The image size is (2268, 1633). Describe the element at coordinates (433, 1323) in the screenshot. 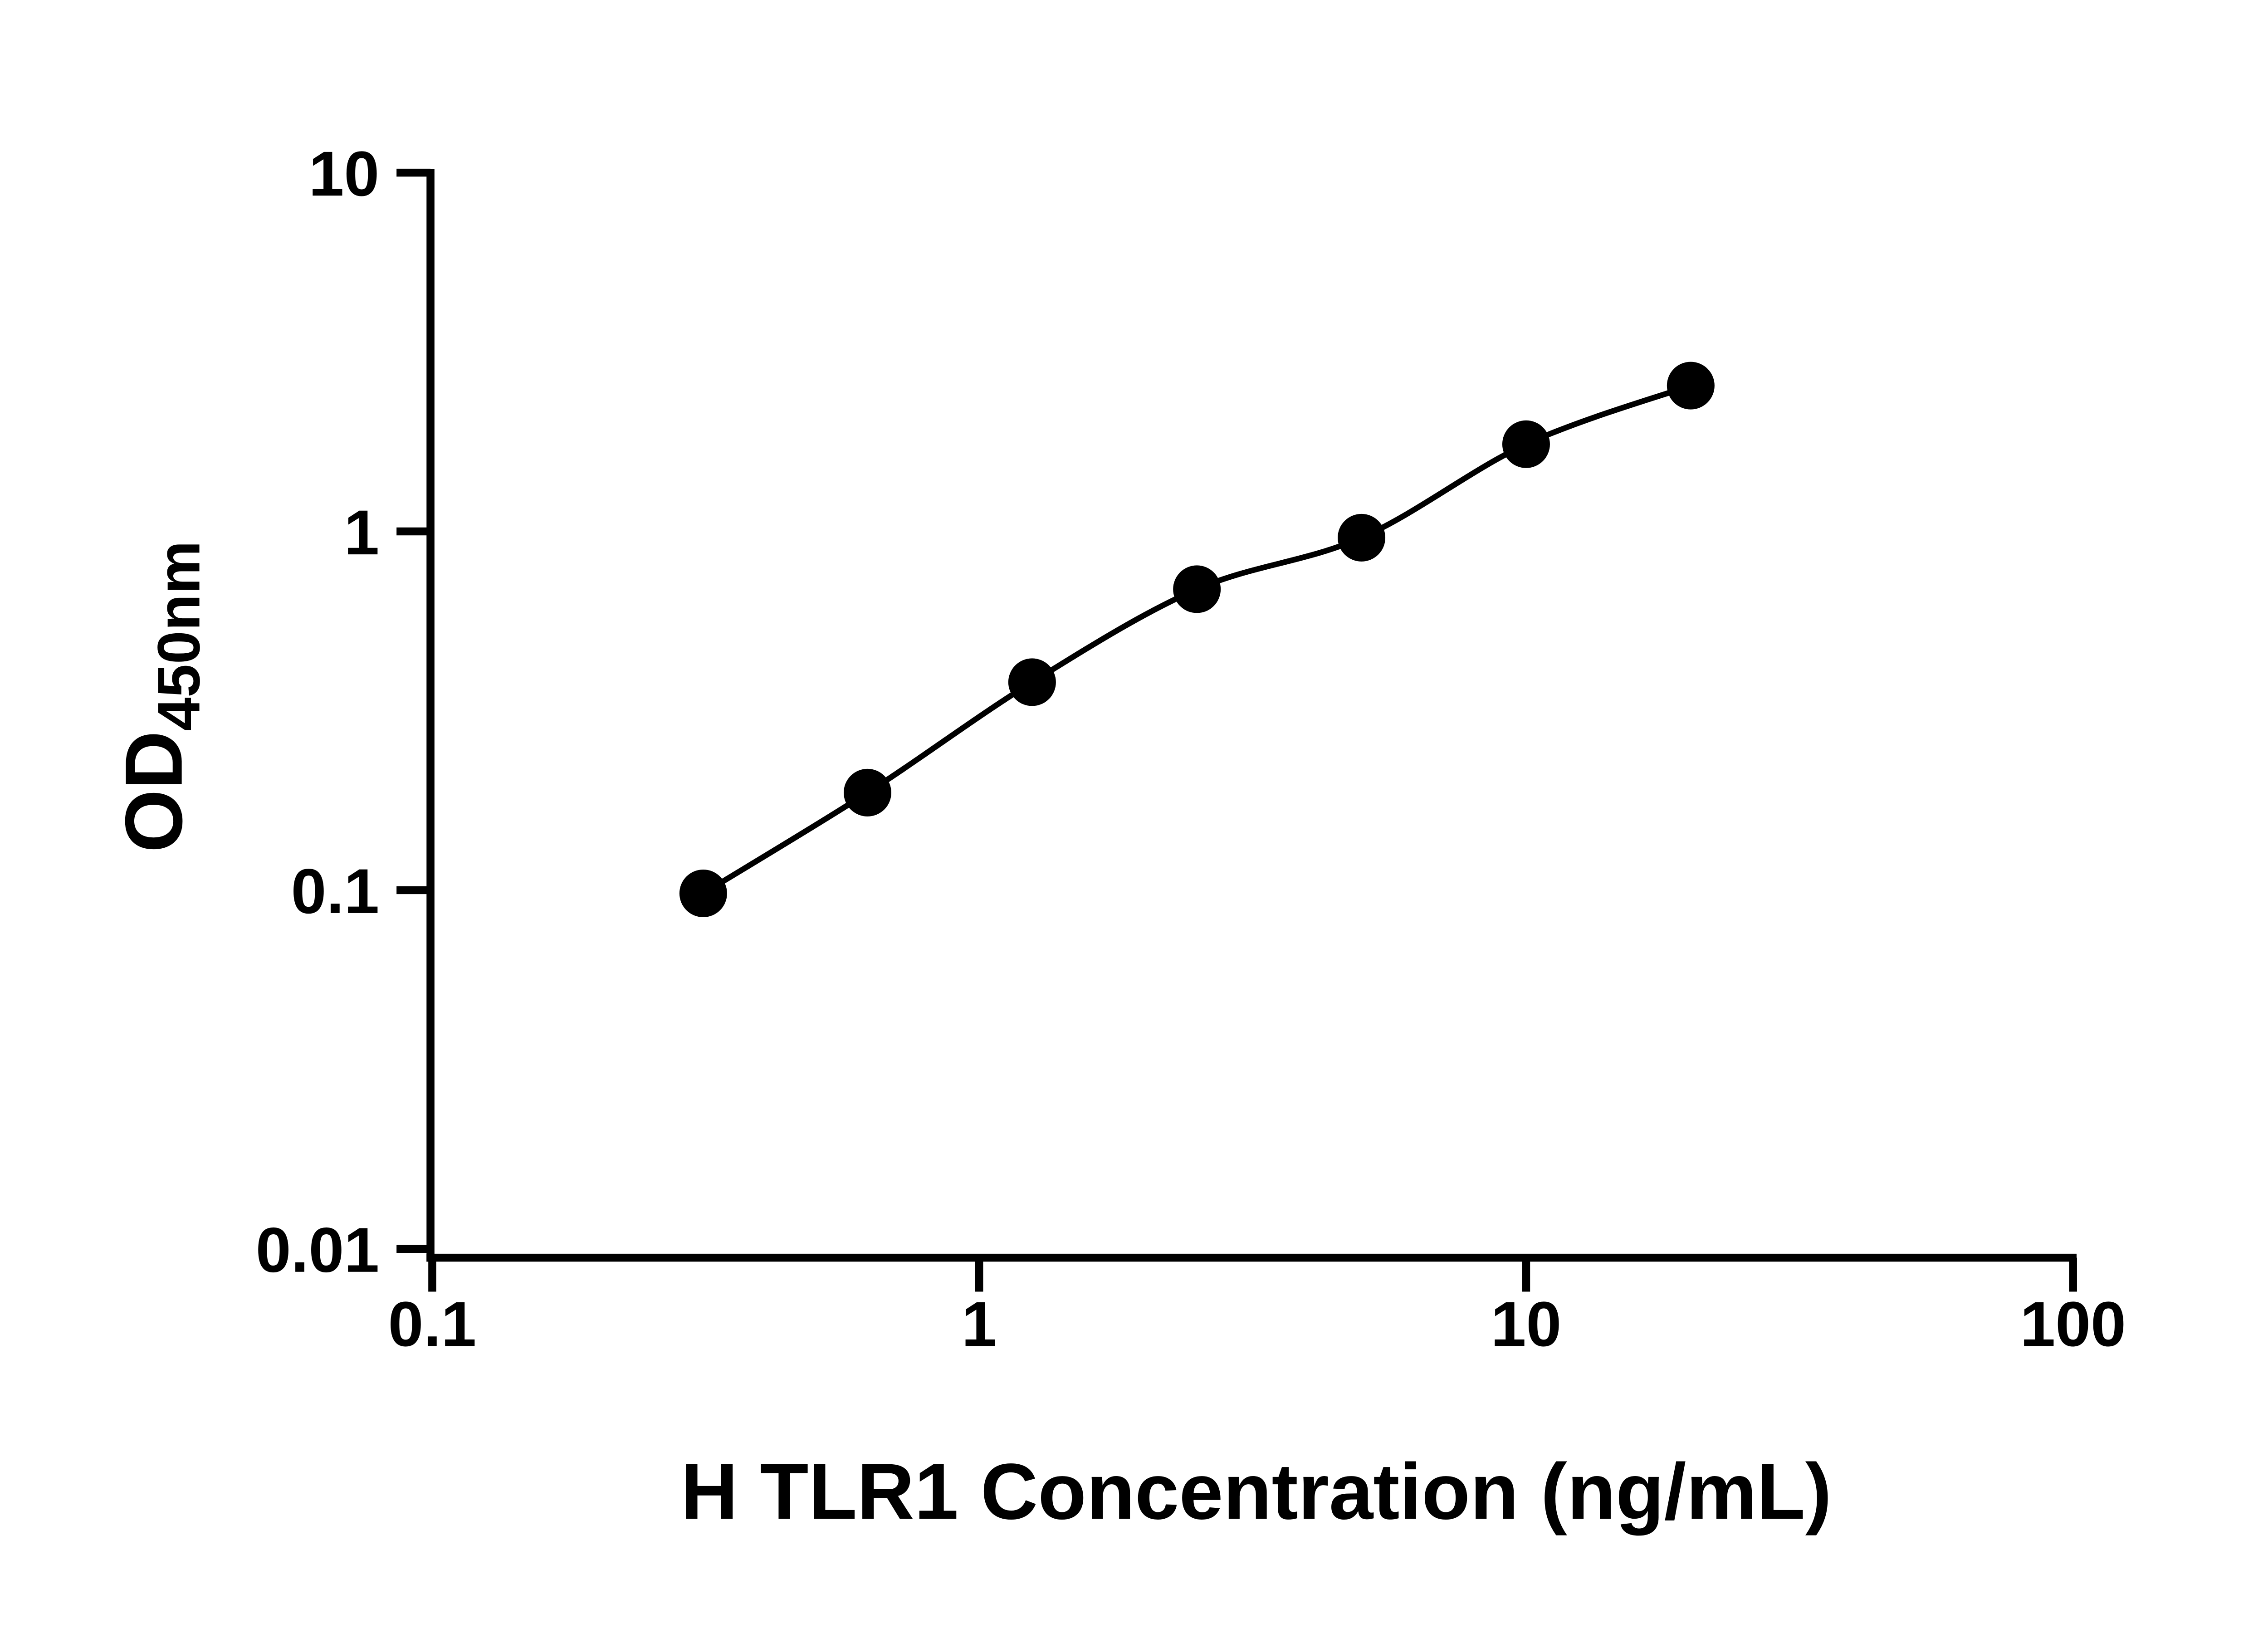

I see `x-tick-label: 0.1` at that location.